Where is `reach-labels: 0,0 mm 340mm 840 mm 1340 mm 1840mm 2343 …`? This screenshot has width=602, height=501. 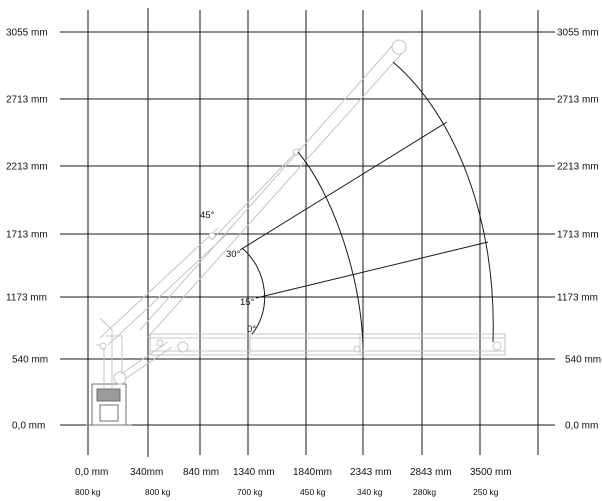 reach-labels: 0,0 mm 340mm 840 mm 1340 mm 1840mm 2343 … is located at coordinates (293, 472).